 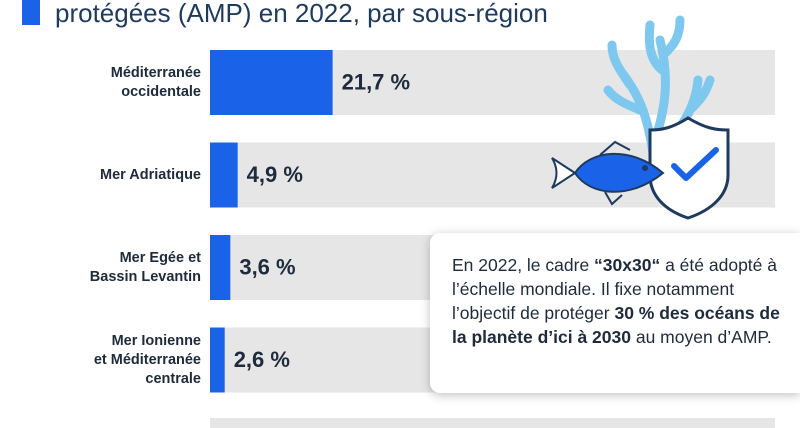 I want to click on annotation-text: “30x30“, so click(x=627, y=265).